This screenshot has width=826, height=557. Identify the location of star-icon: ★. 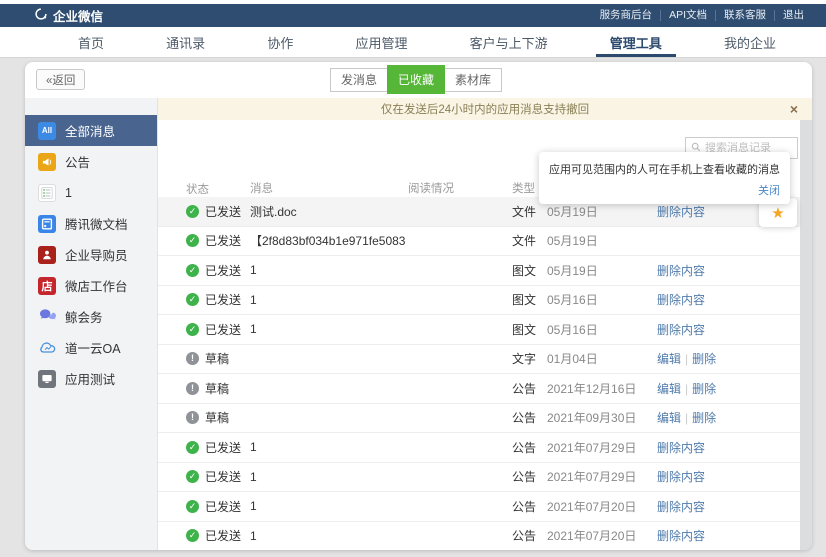
(778, 213).